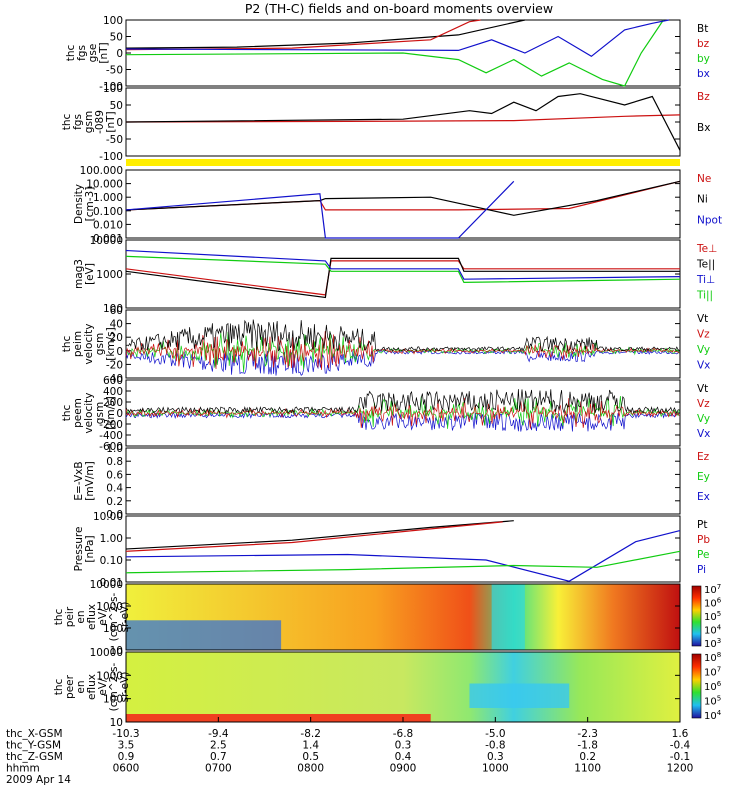  What do you see at coordinates (89, 122) in the screenshot?
I see `y-axis-label: gsm` at bounding box center [89, 122].